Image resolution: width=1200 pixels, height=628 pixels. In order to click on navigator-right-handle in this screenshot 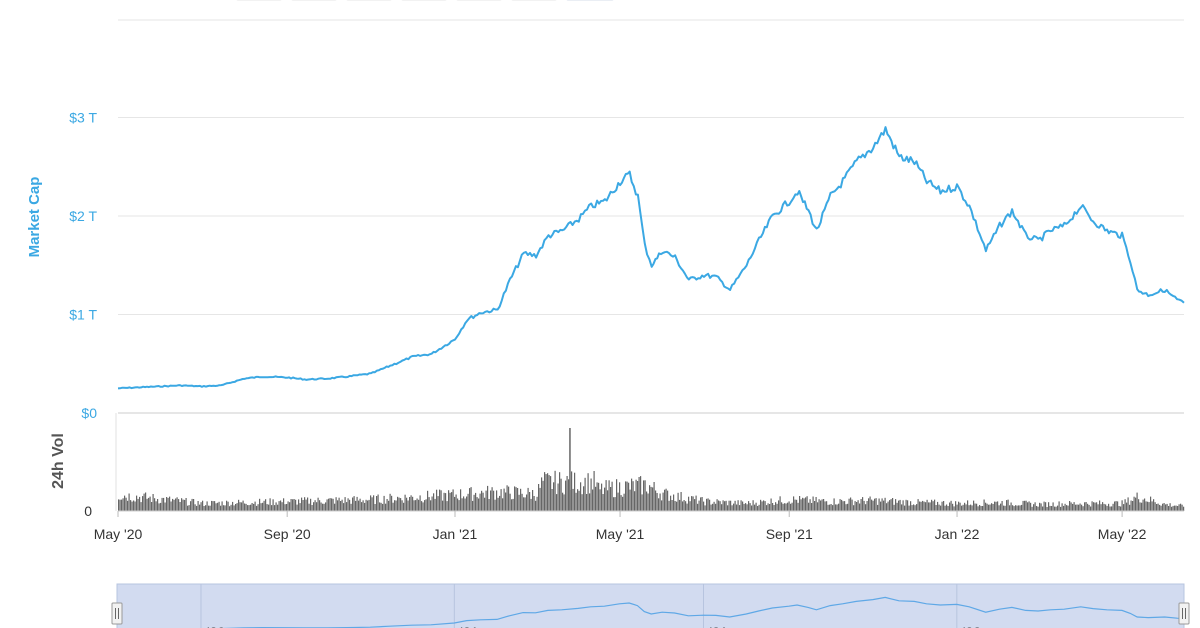, I will do `click(1184, 613)`.